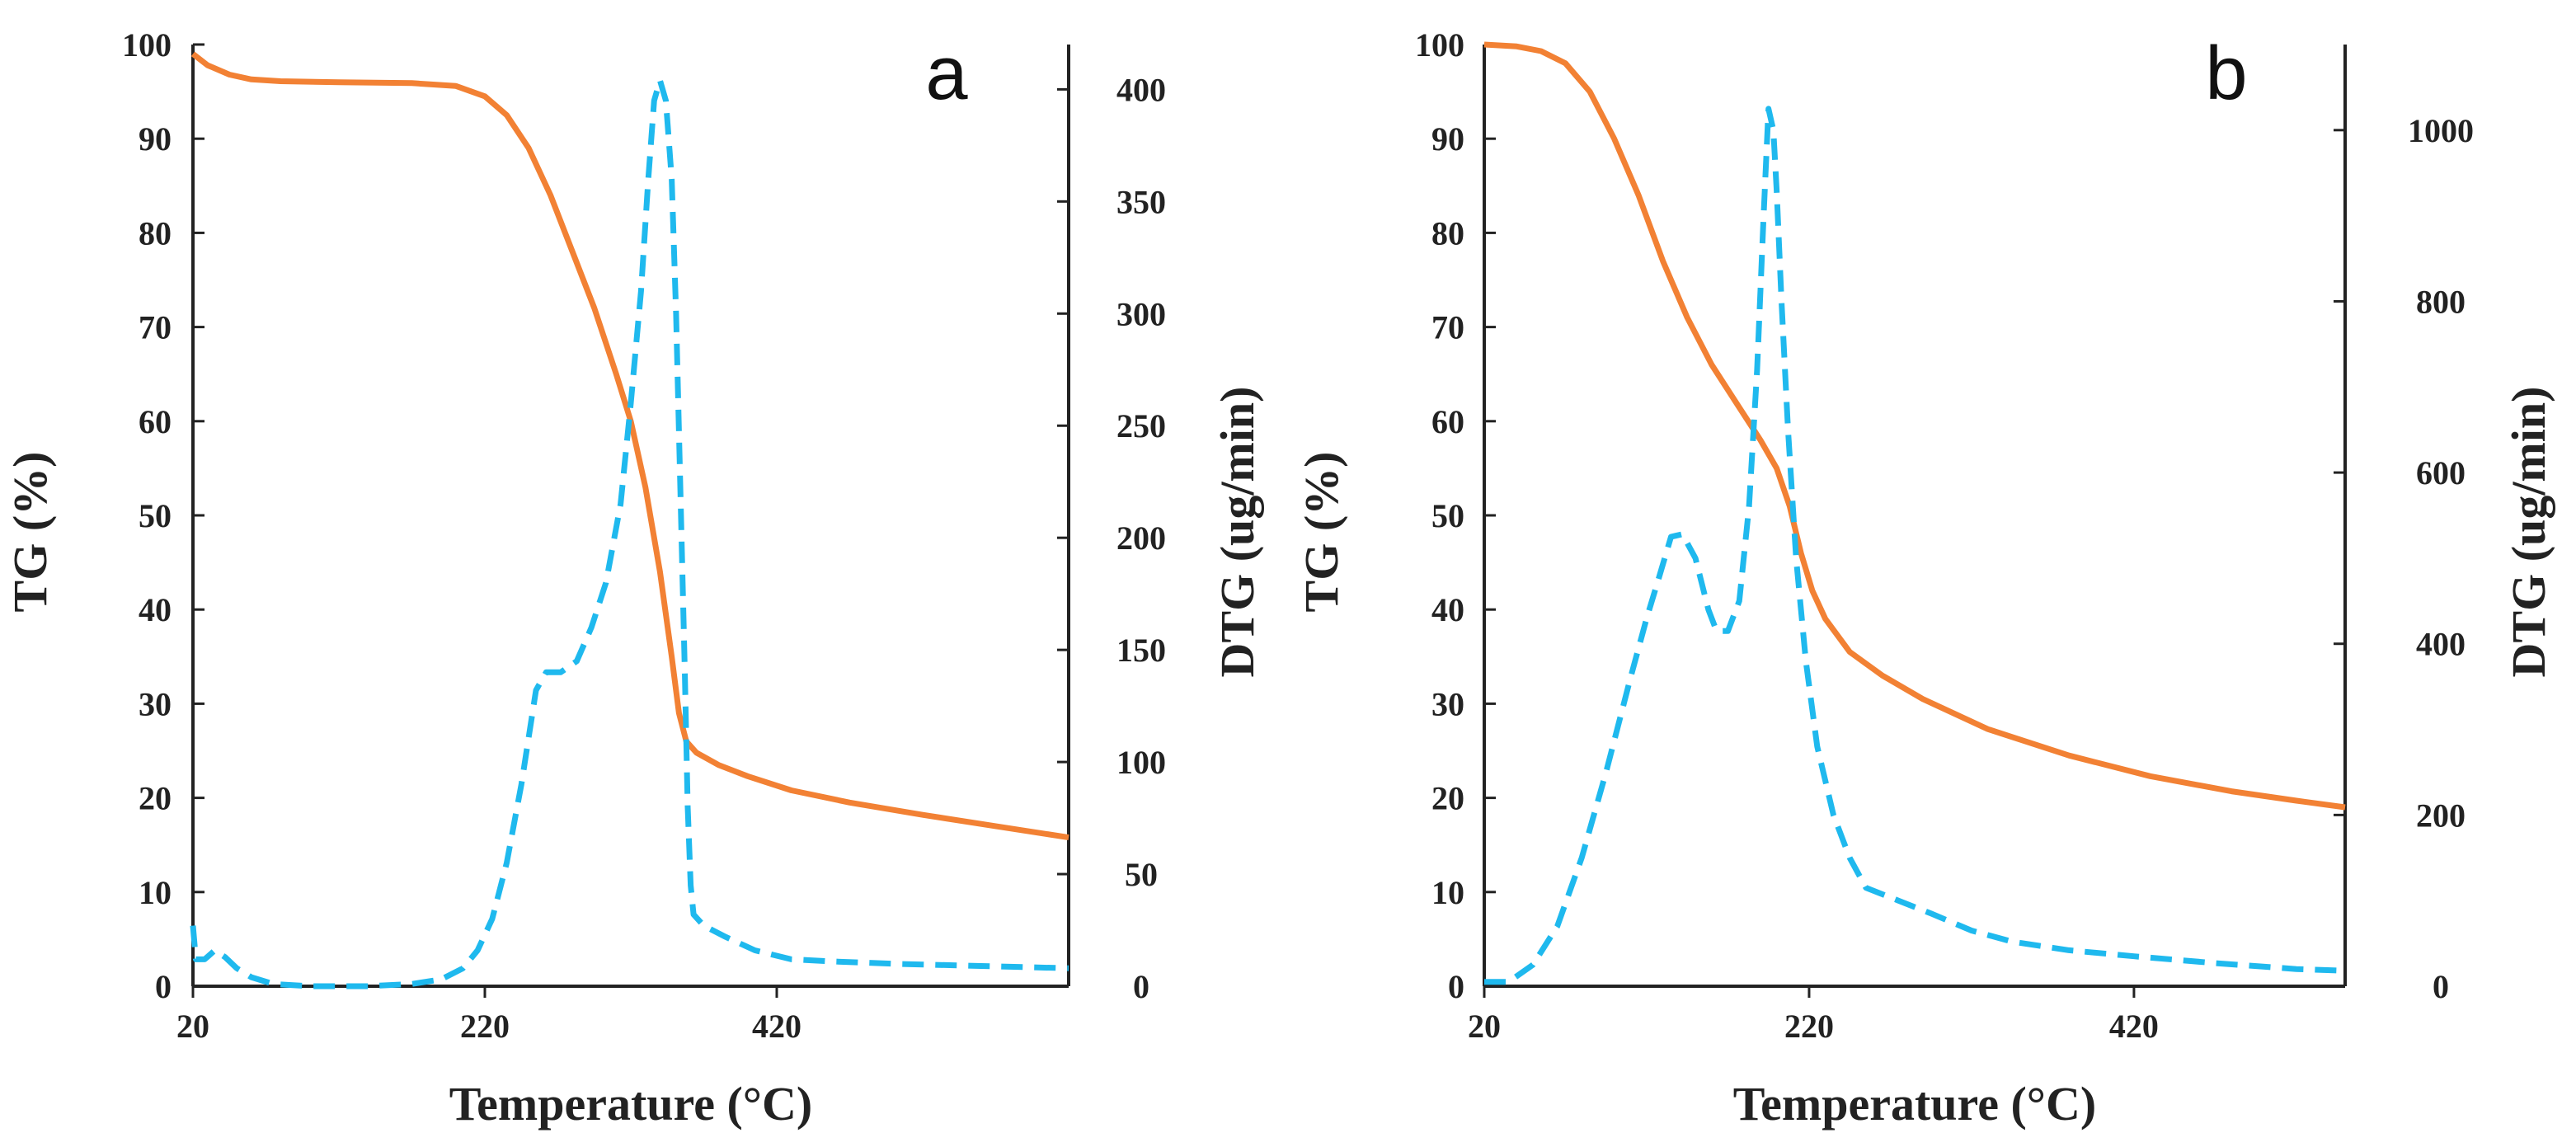 This screenshot has height=1147, width=2576. Describe the element at coordinates (2226, 73) in the screenshot. I see `panel-letter-b: b` at that location.